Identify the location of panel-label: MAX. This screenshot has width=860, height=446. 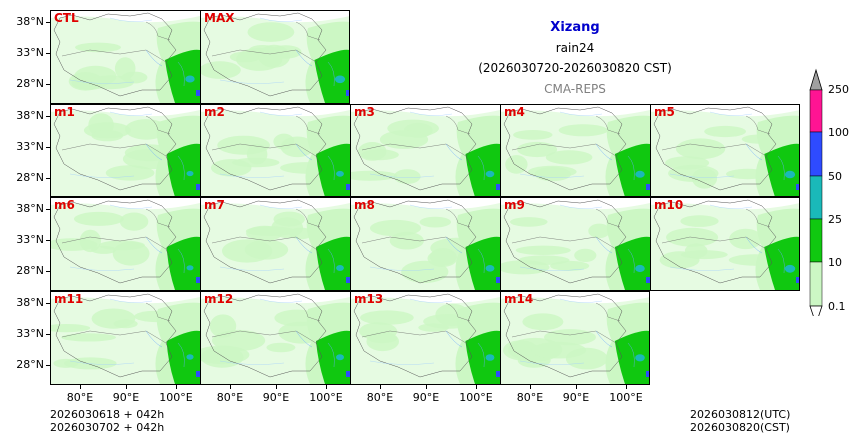
(219, 18).